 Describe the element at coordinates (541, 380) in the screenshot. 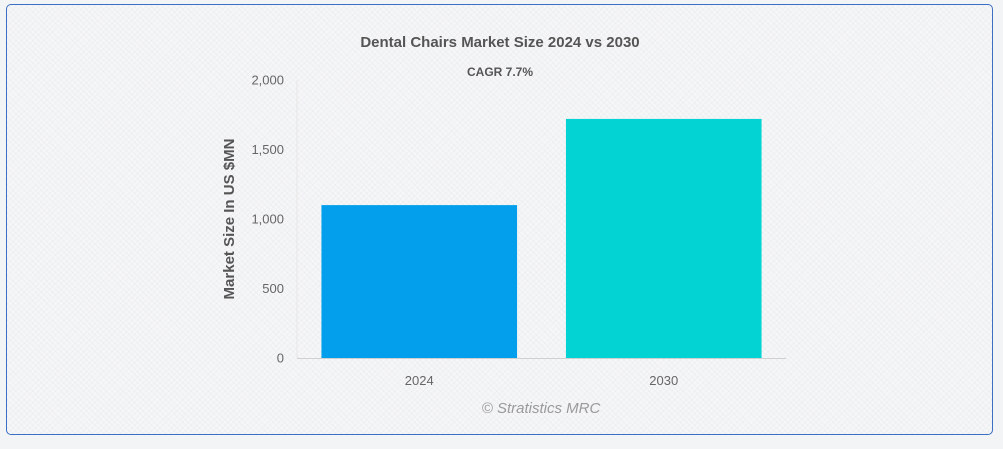

I see `x-ticks: 2024 2030` at that location.